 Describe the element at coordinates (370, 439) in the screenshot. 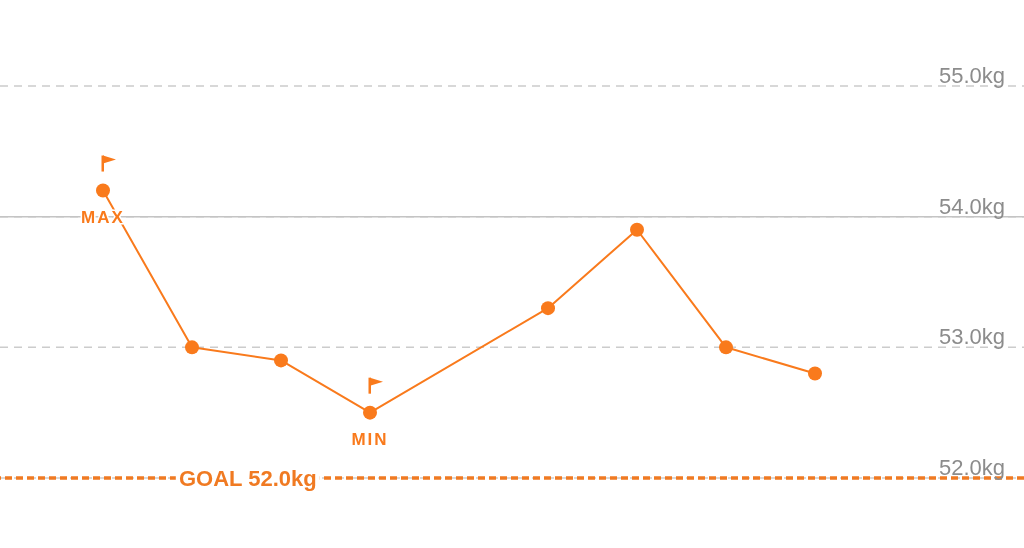

I see `annotation: MIN` at that location.